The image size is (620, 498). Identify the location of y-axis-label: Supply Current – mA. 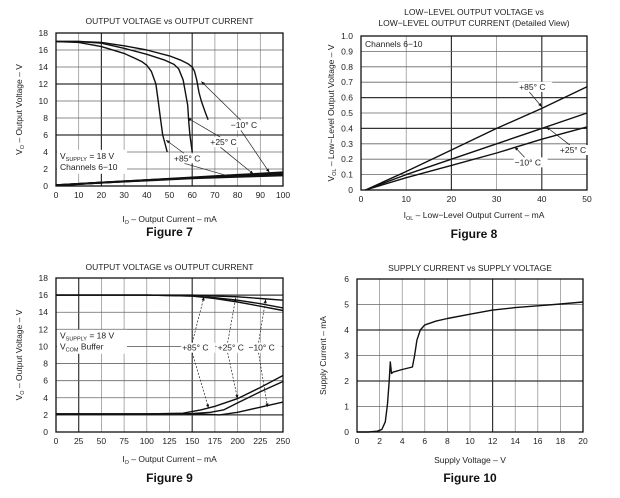
(323, 355).